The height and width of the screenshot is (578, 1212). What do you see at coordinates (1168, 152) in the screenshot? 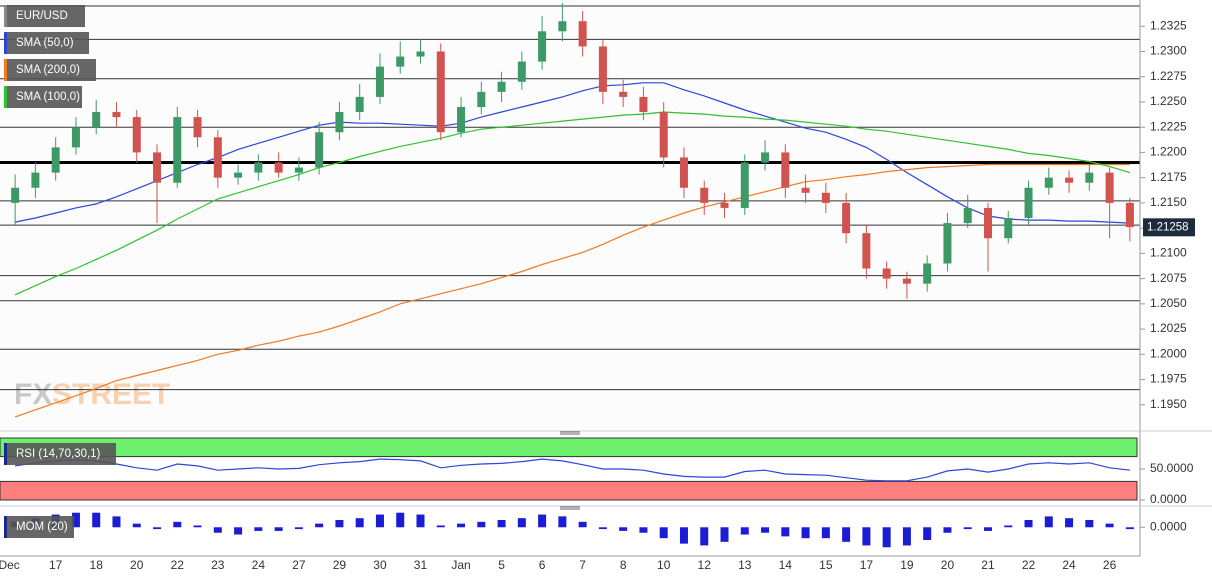
I see `y-tick-label: 1.2200` at bounding box center [1168, 152].